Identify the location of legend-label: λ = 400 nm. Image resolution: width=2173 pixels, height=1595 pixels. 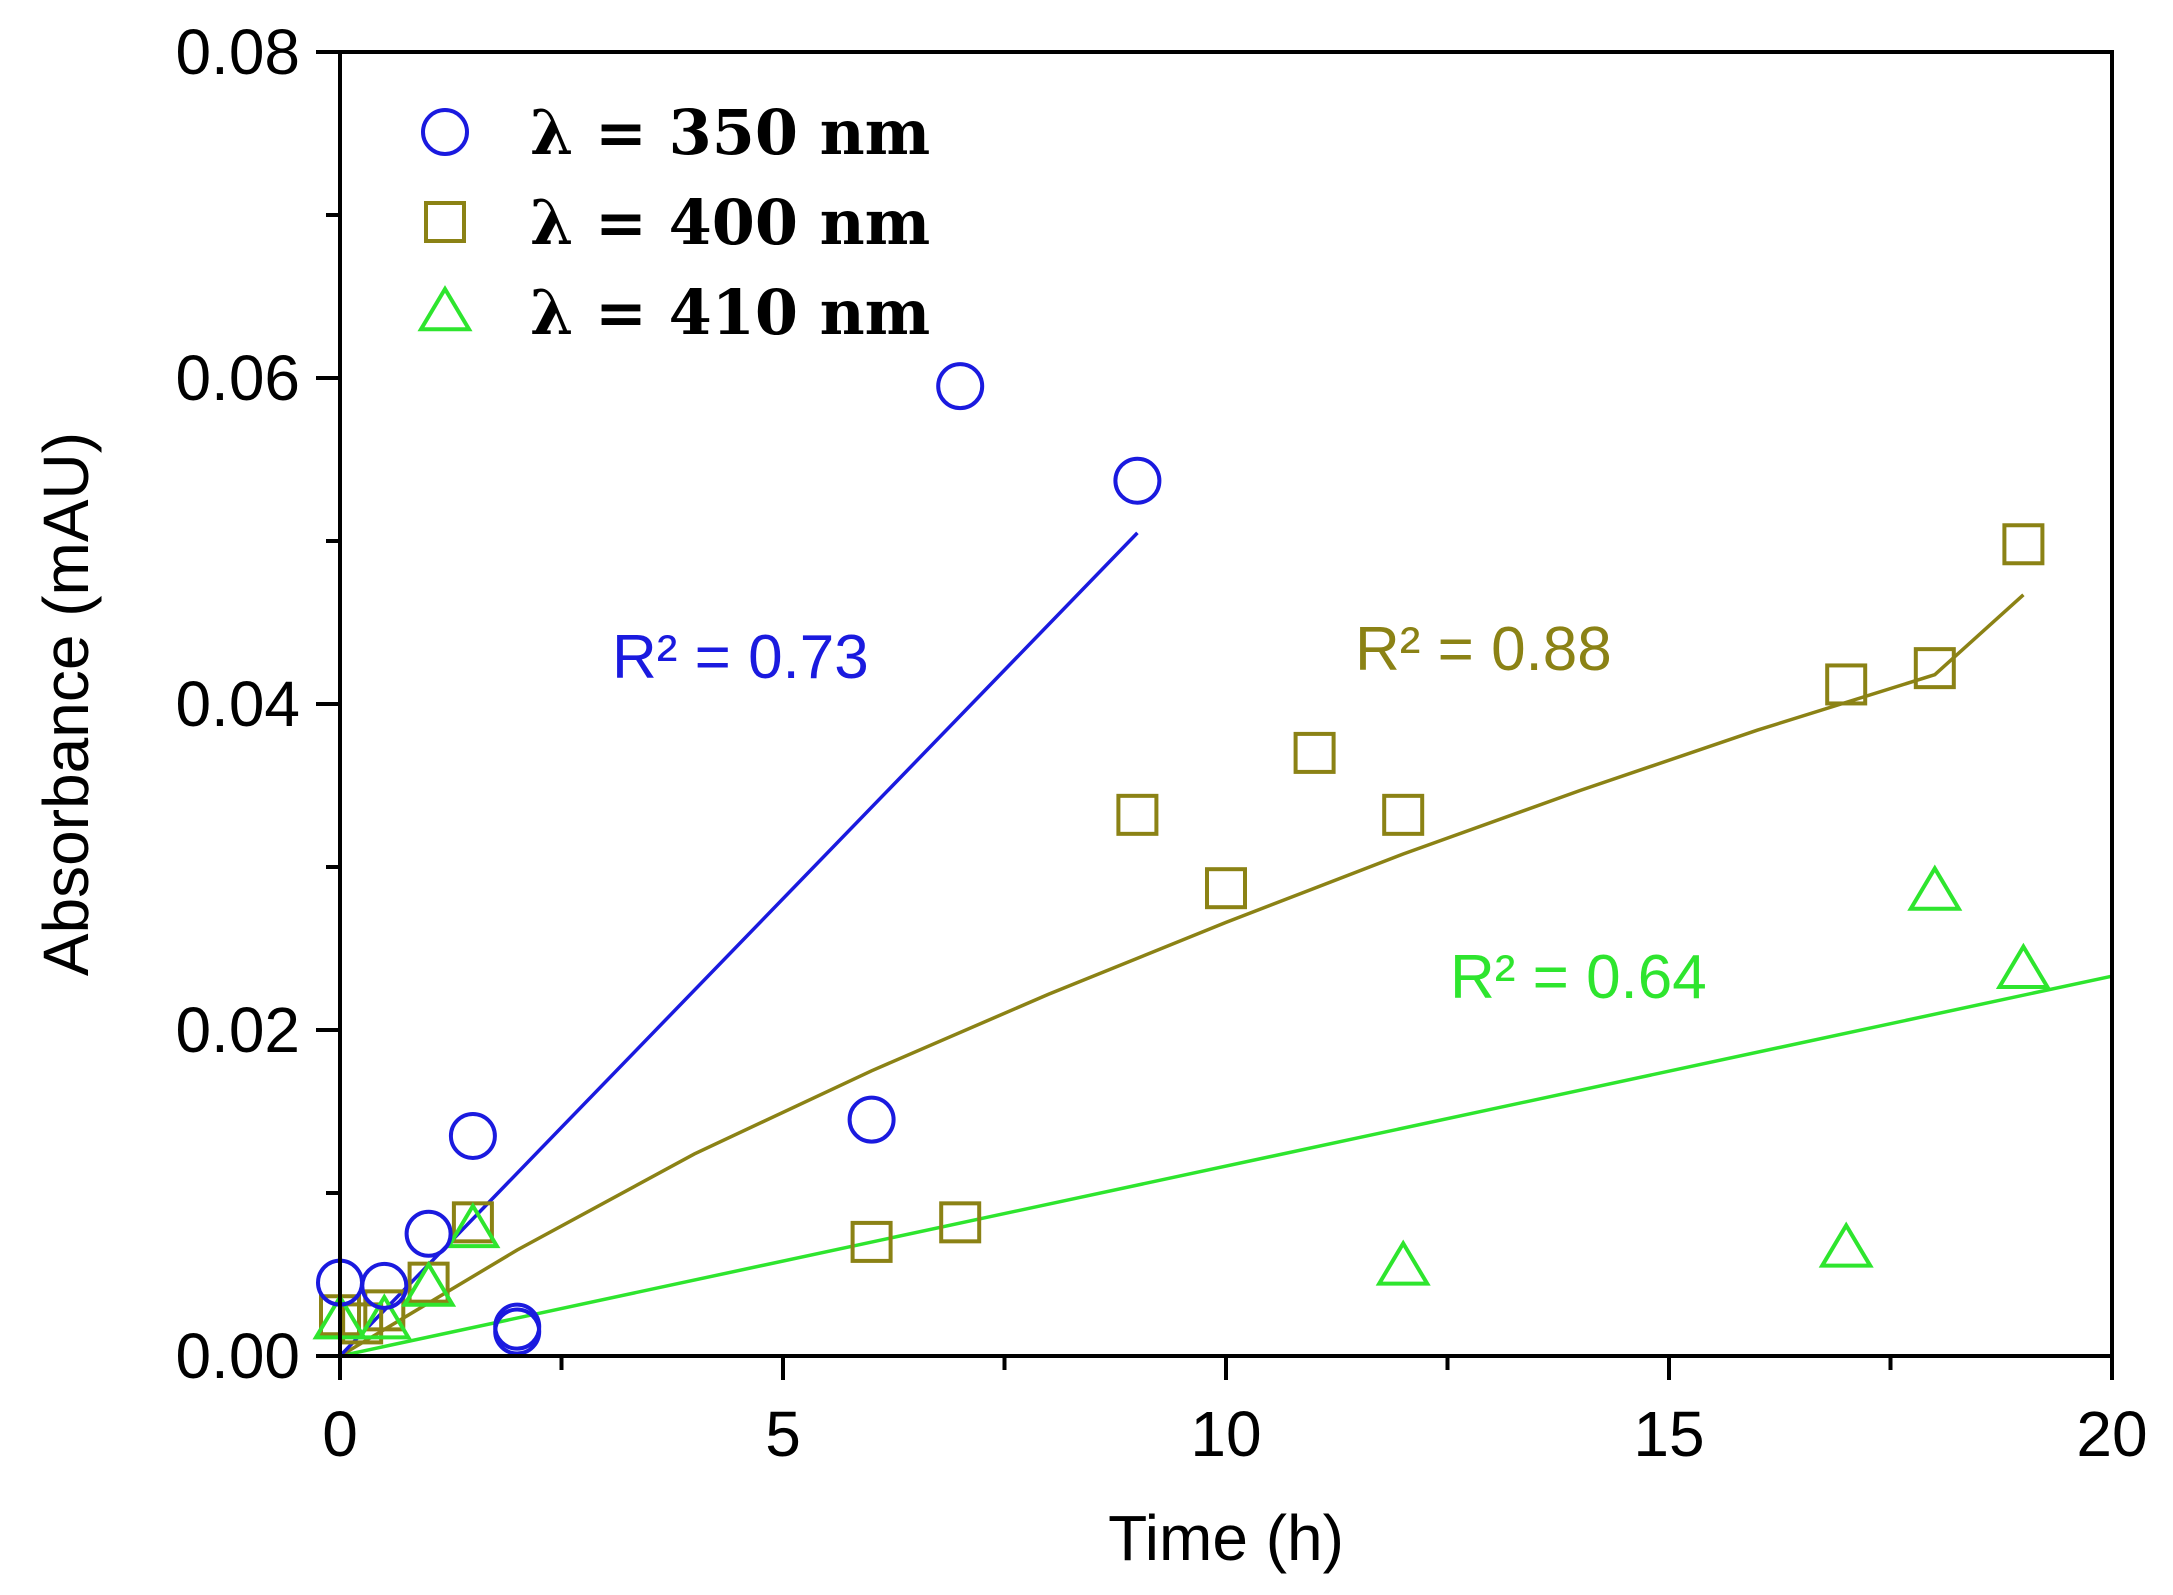
(730, 222).